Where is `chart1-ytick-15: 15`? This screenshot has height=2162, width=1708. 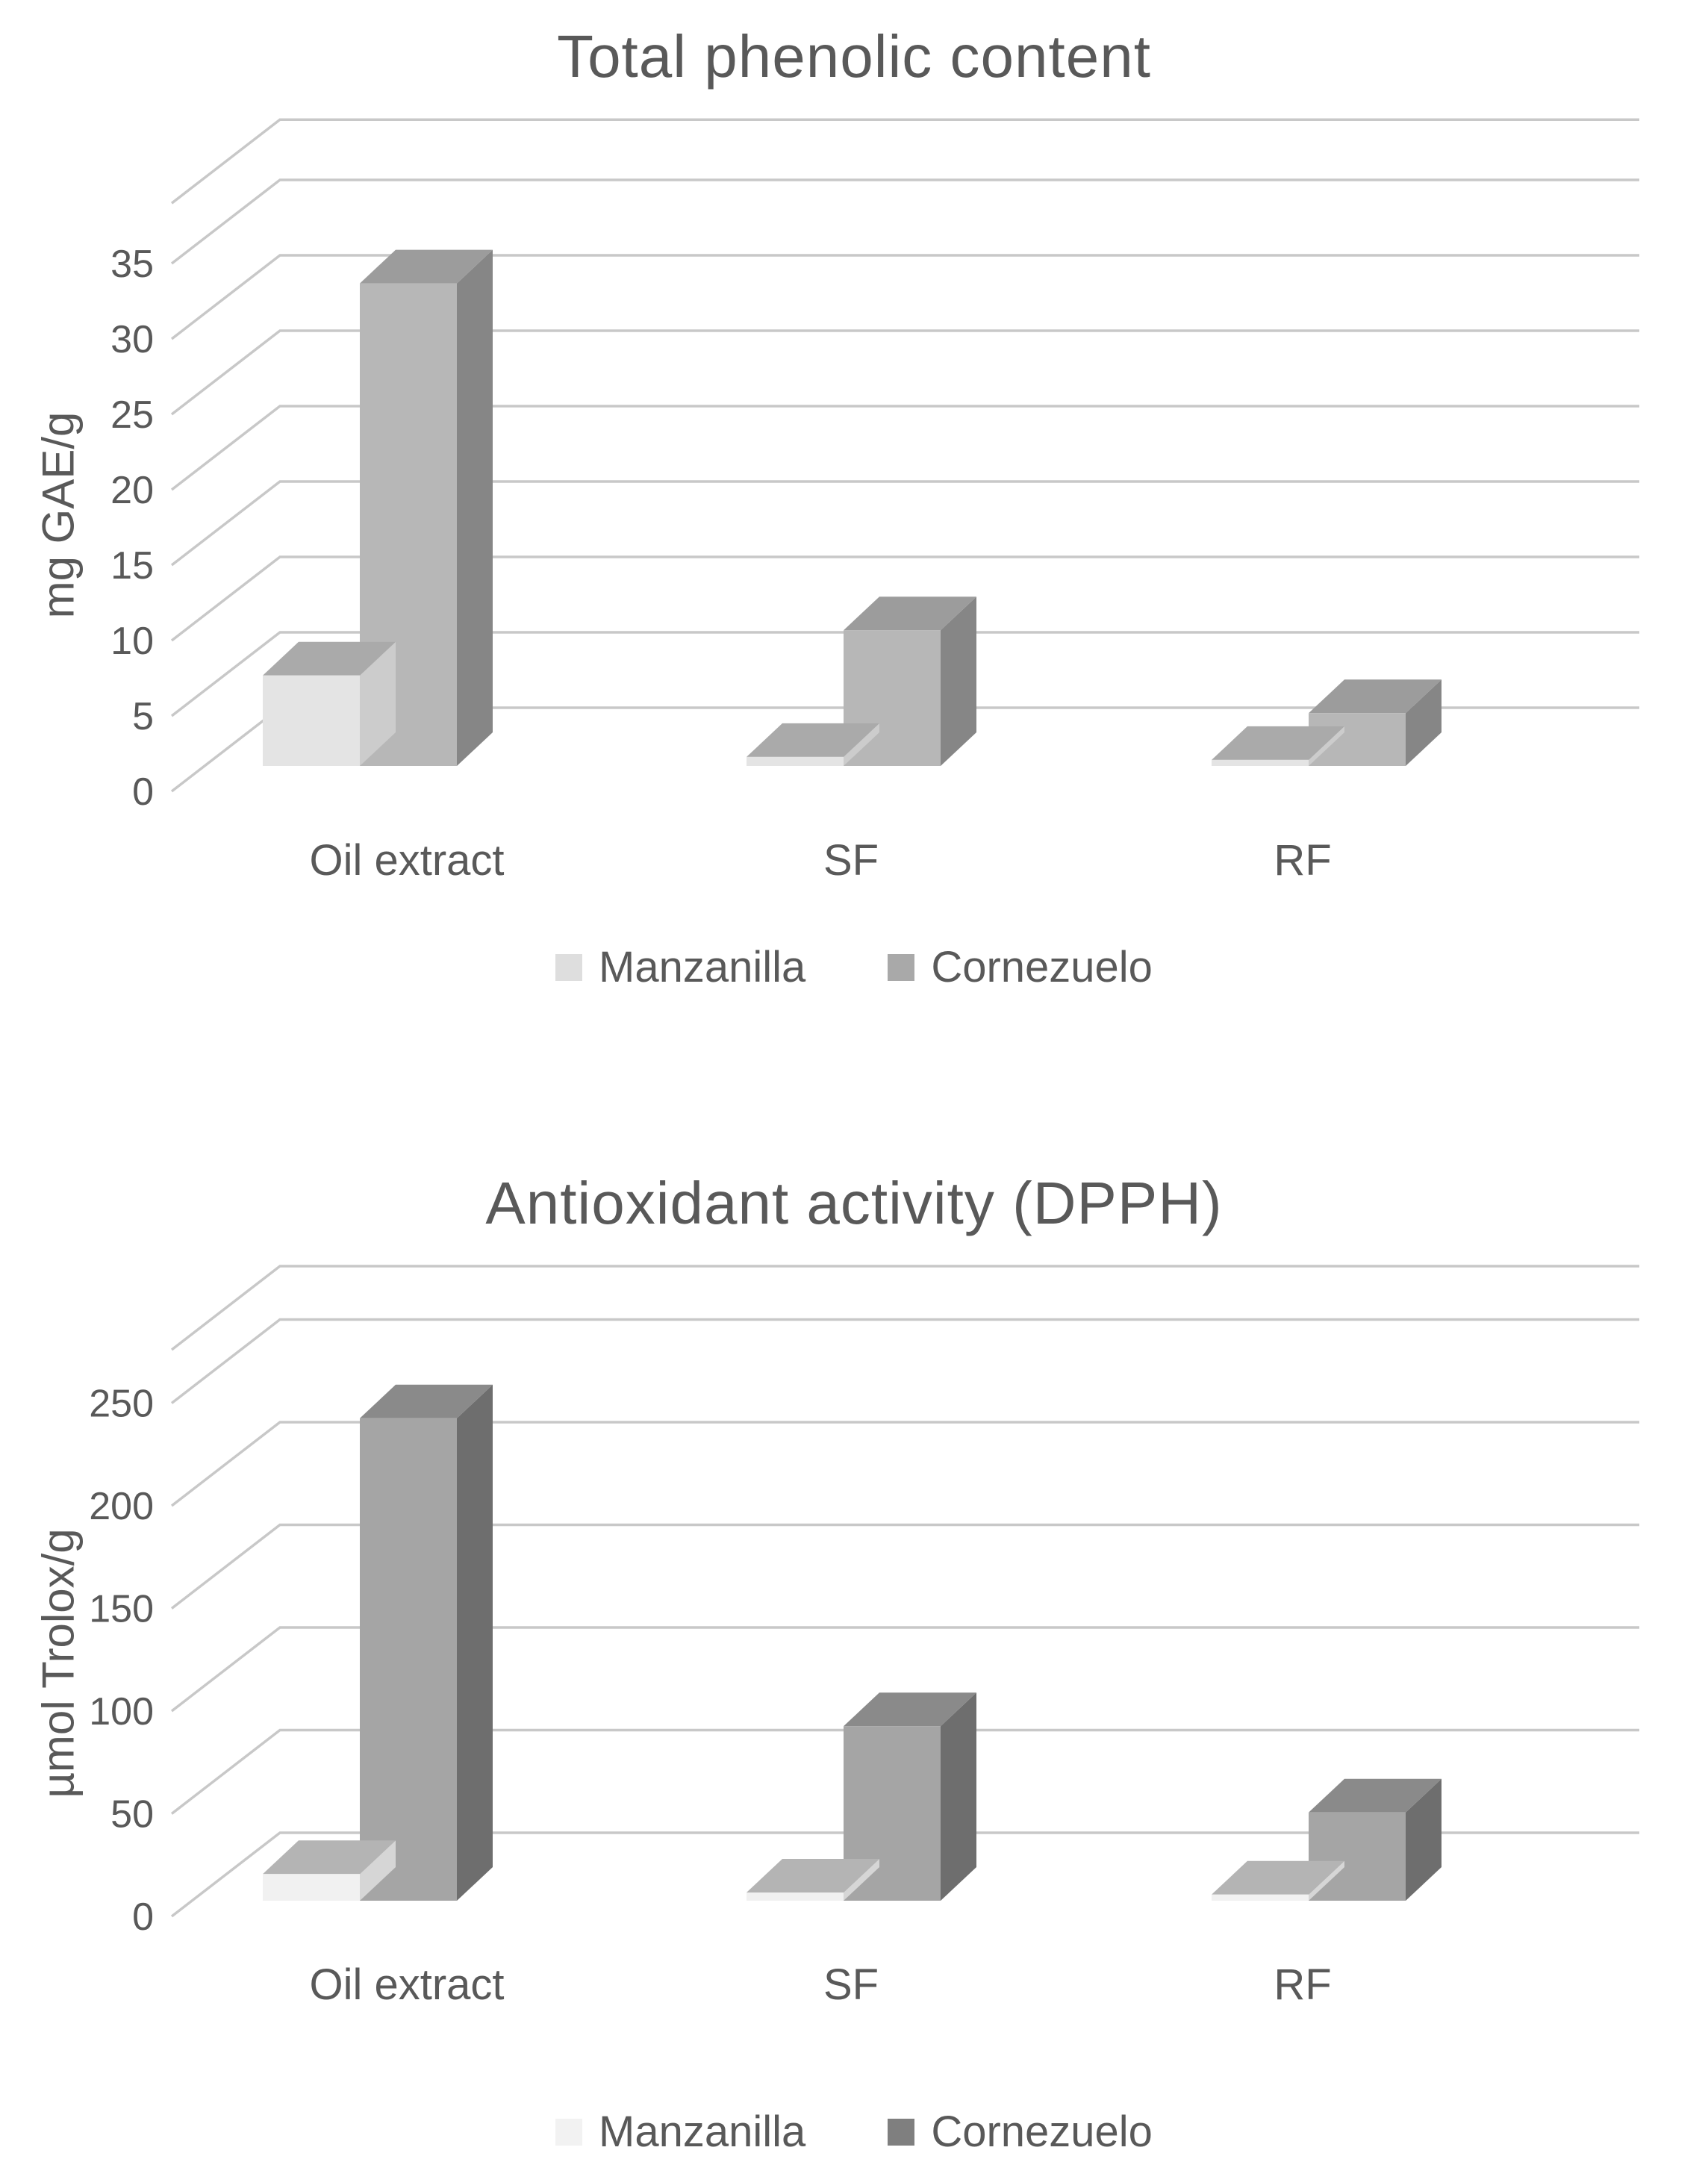 chart1-ytick-15: 15 is located at coordinates (132, 566).